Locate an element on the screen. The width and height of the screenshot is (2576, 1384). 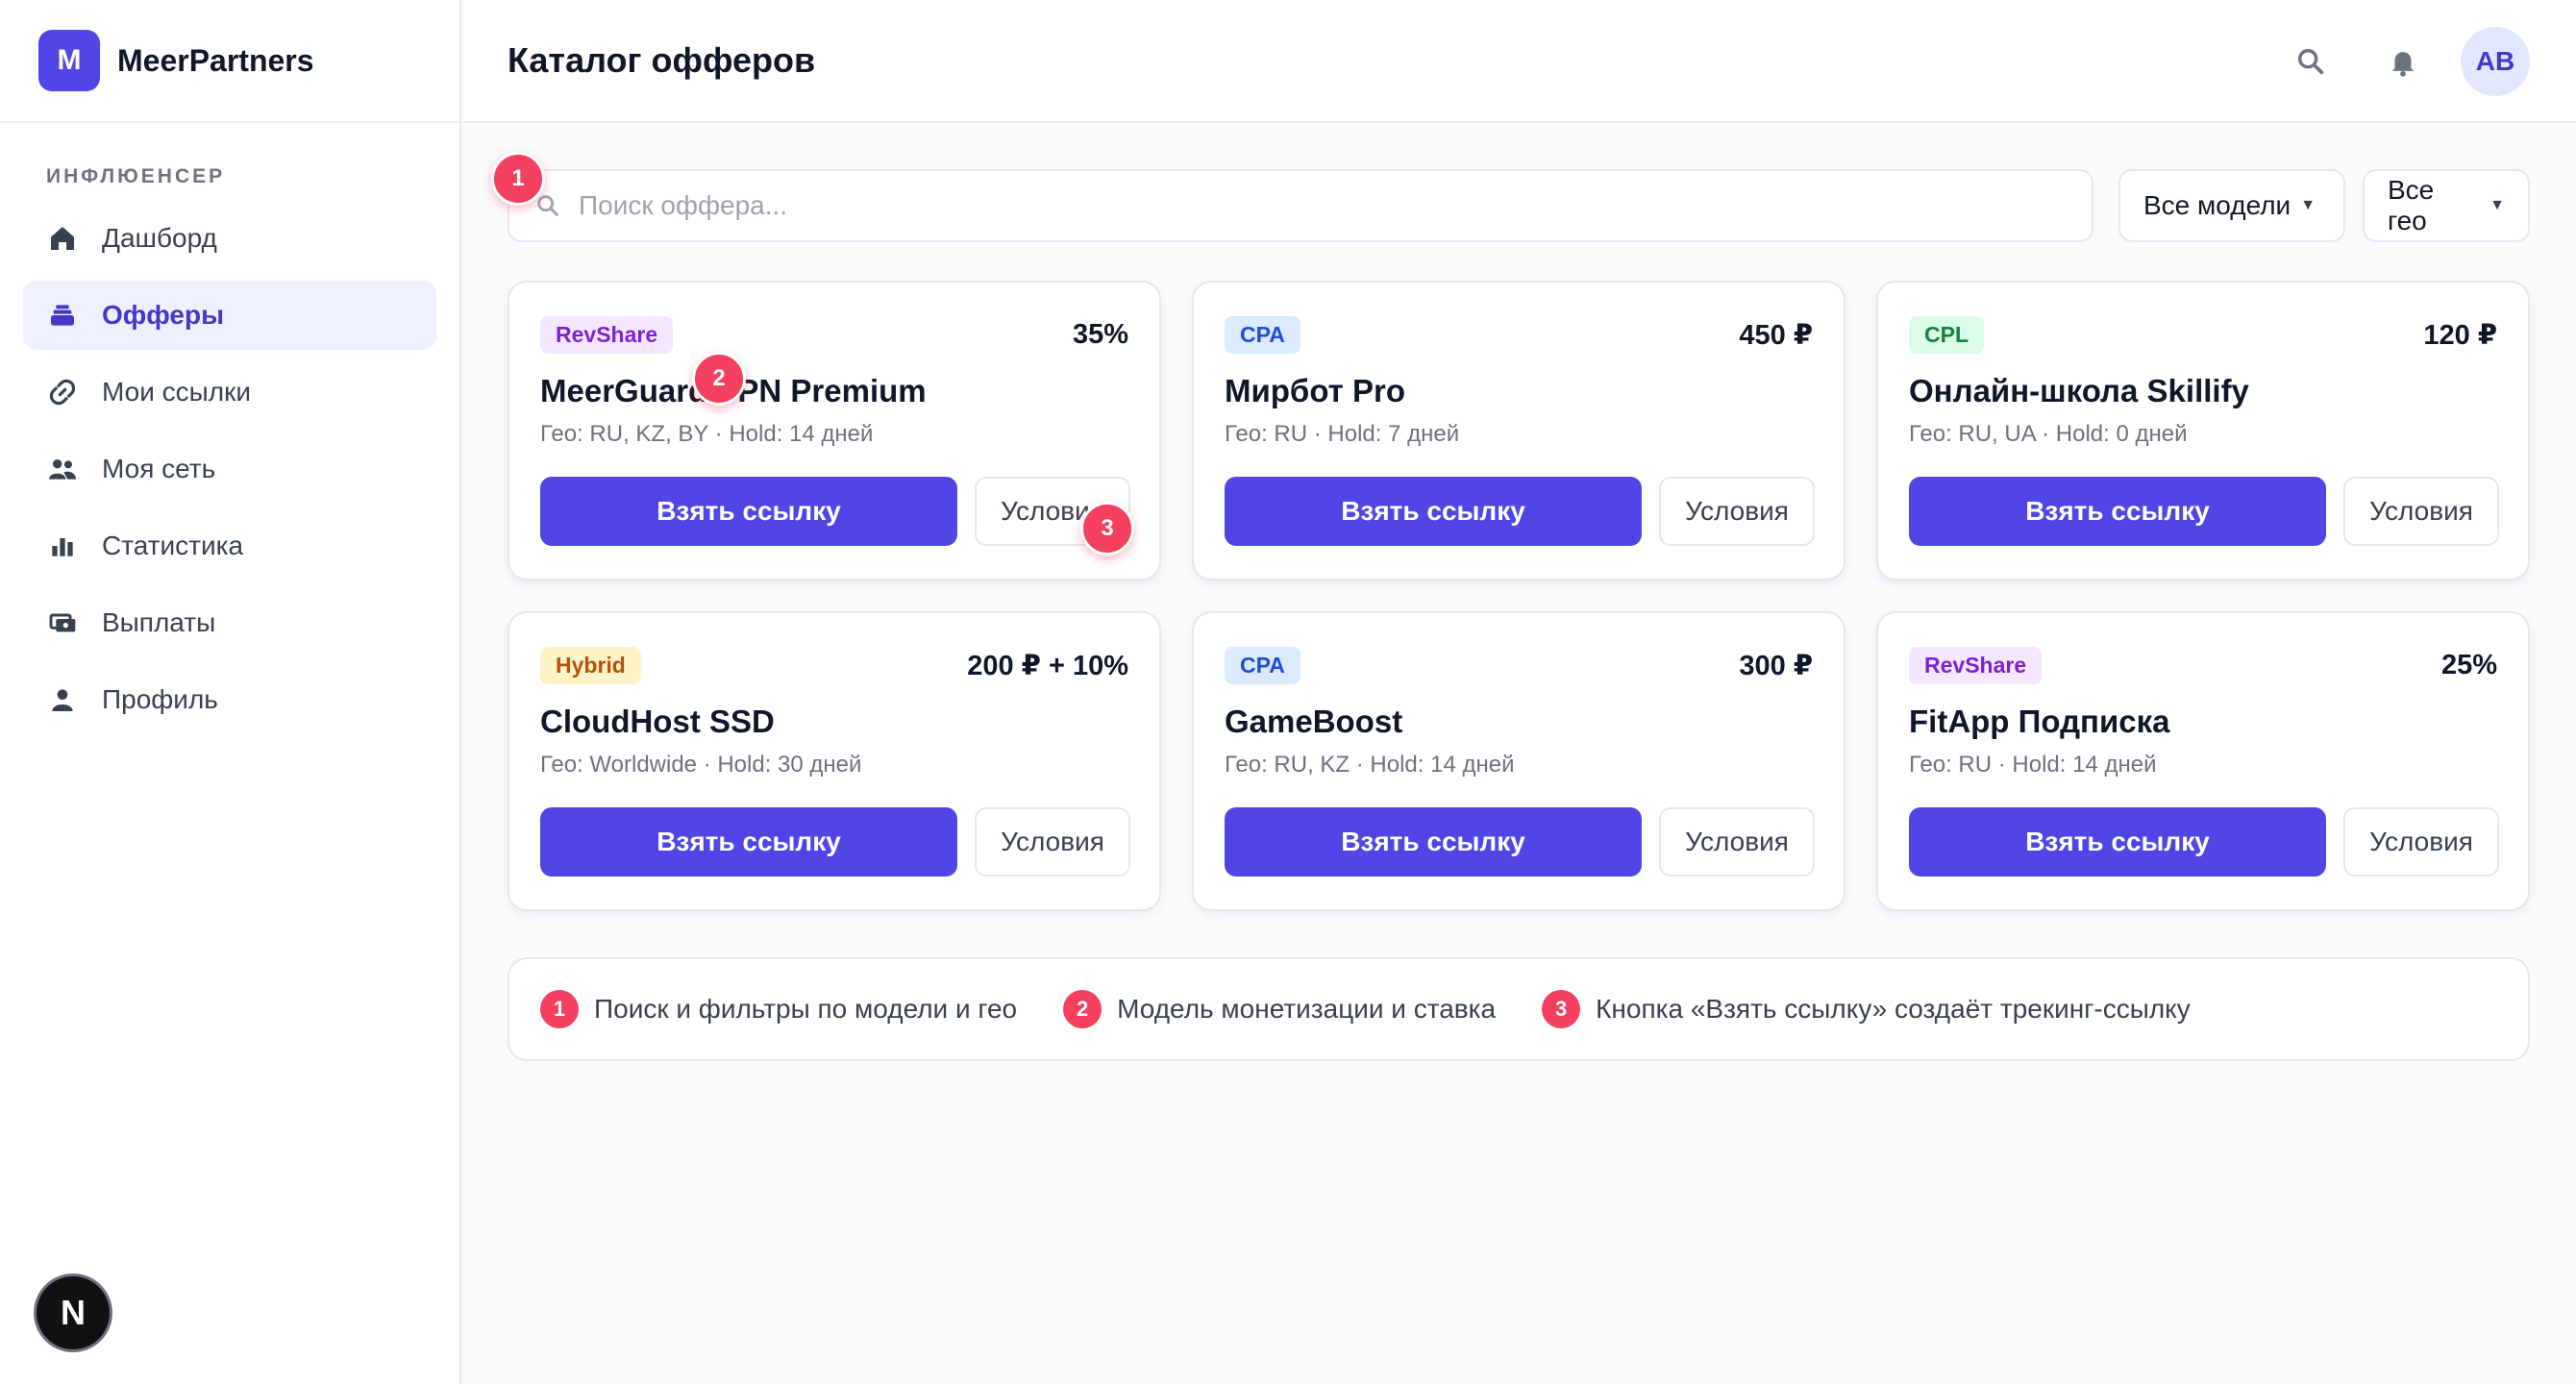
offer-title: FitApp Подписка is located at coordinates (2039, 721).